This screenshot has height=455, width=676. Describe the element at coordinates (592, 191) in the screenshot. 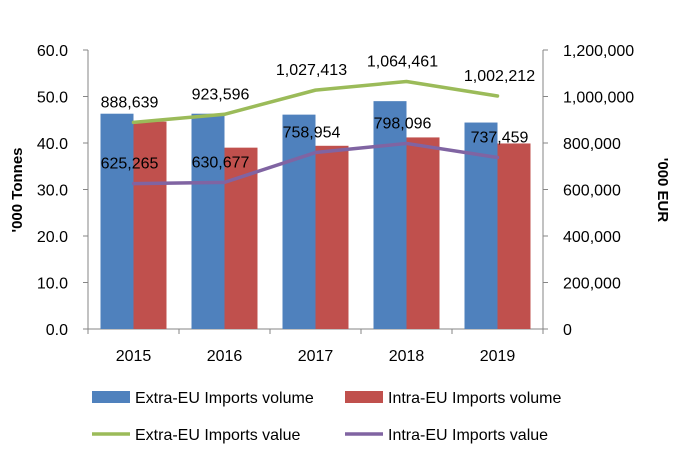

I see `y2-tick-label: 600,000` at that location.